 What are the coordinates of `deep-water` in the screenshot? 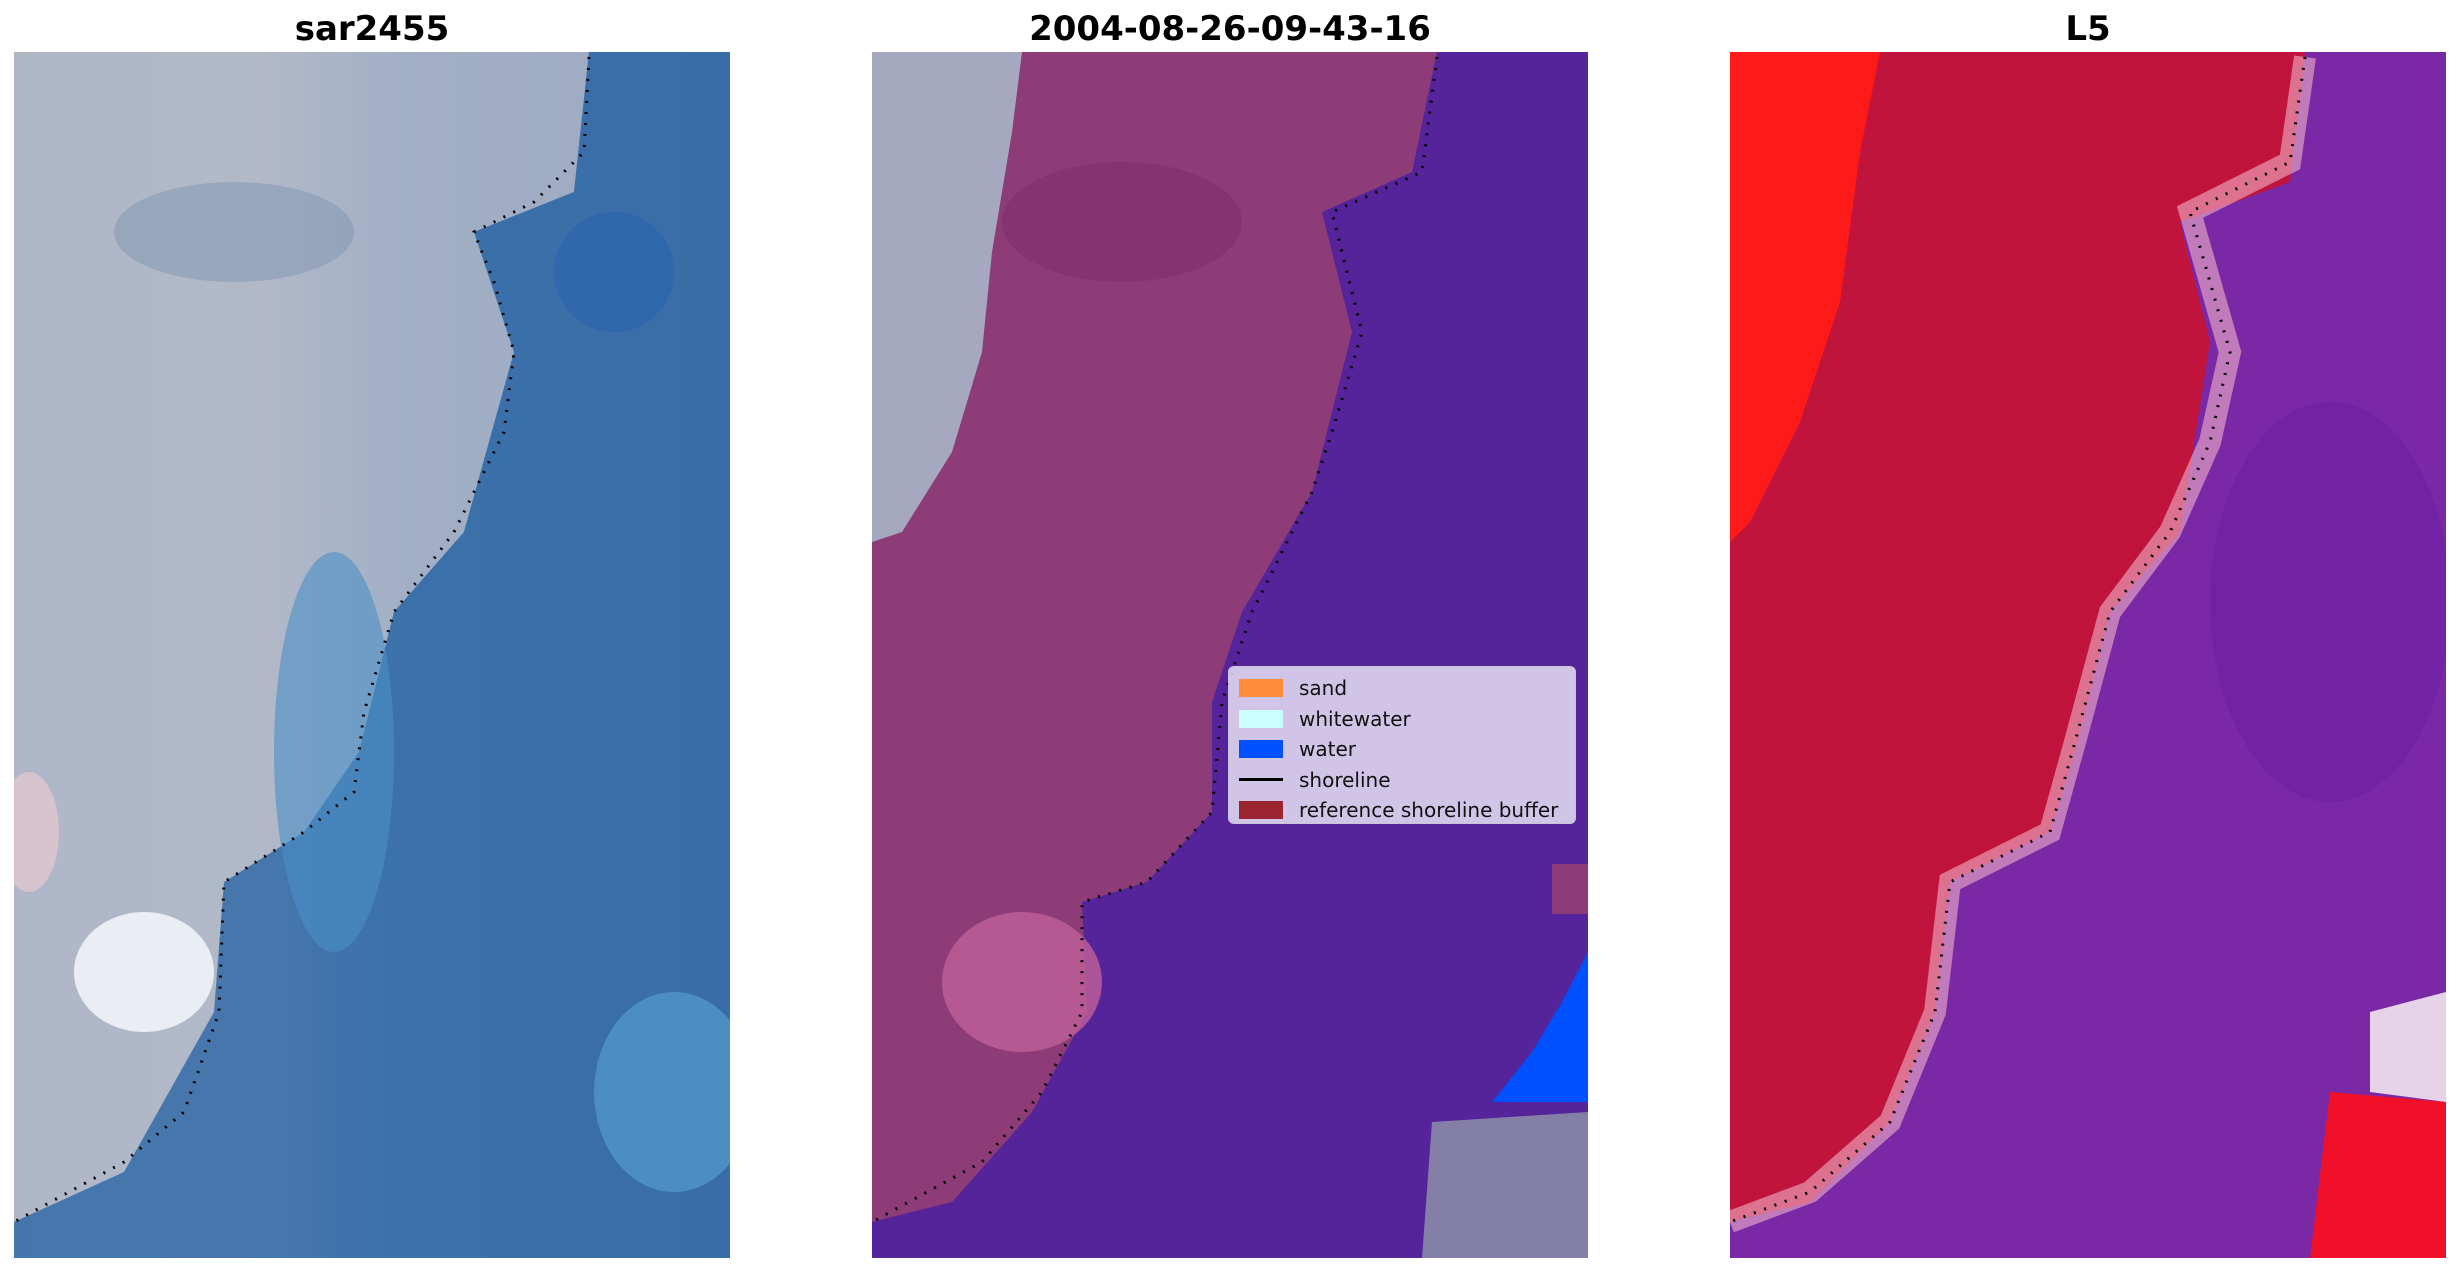 It's located at (614, 272).